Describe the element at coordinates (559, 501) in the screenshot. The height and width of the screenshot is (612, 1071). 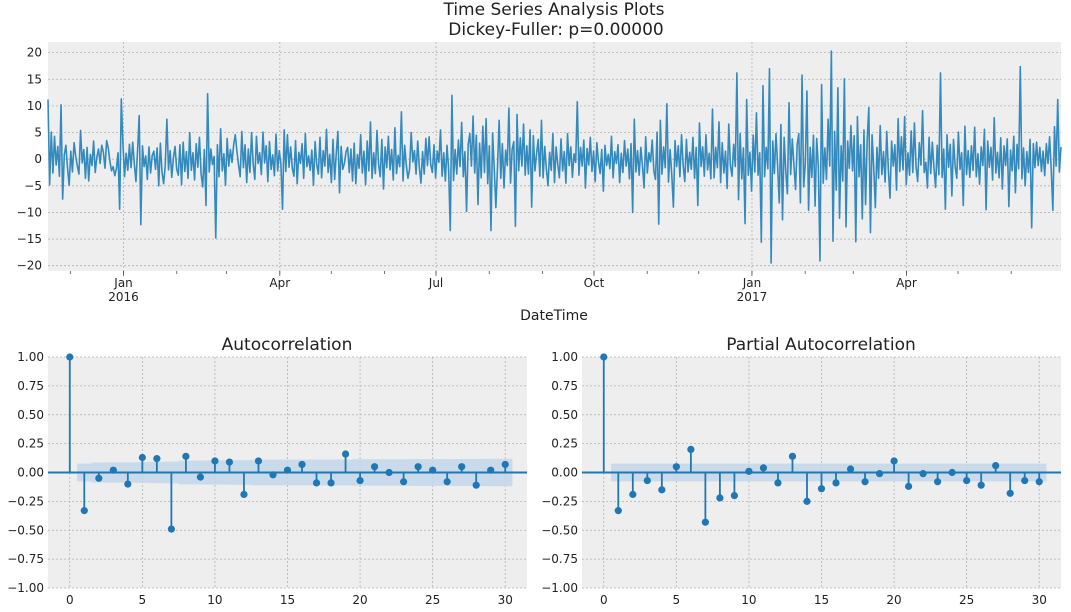
I see `pacf-y-tick-label: −0.25` at that location.